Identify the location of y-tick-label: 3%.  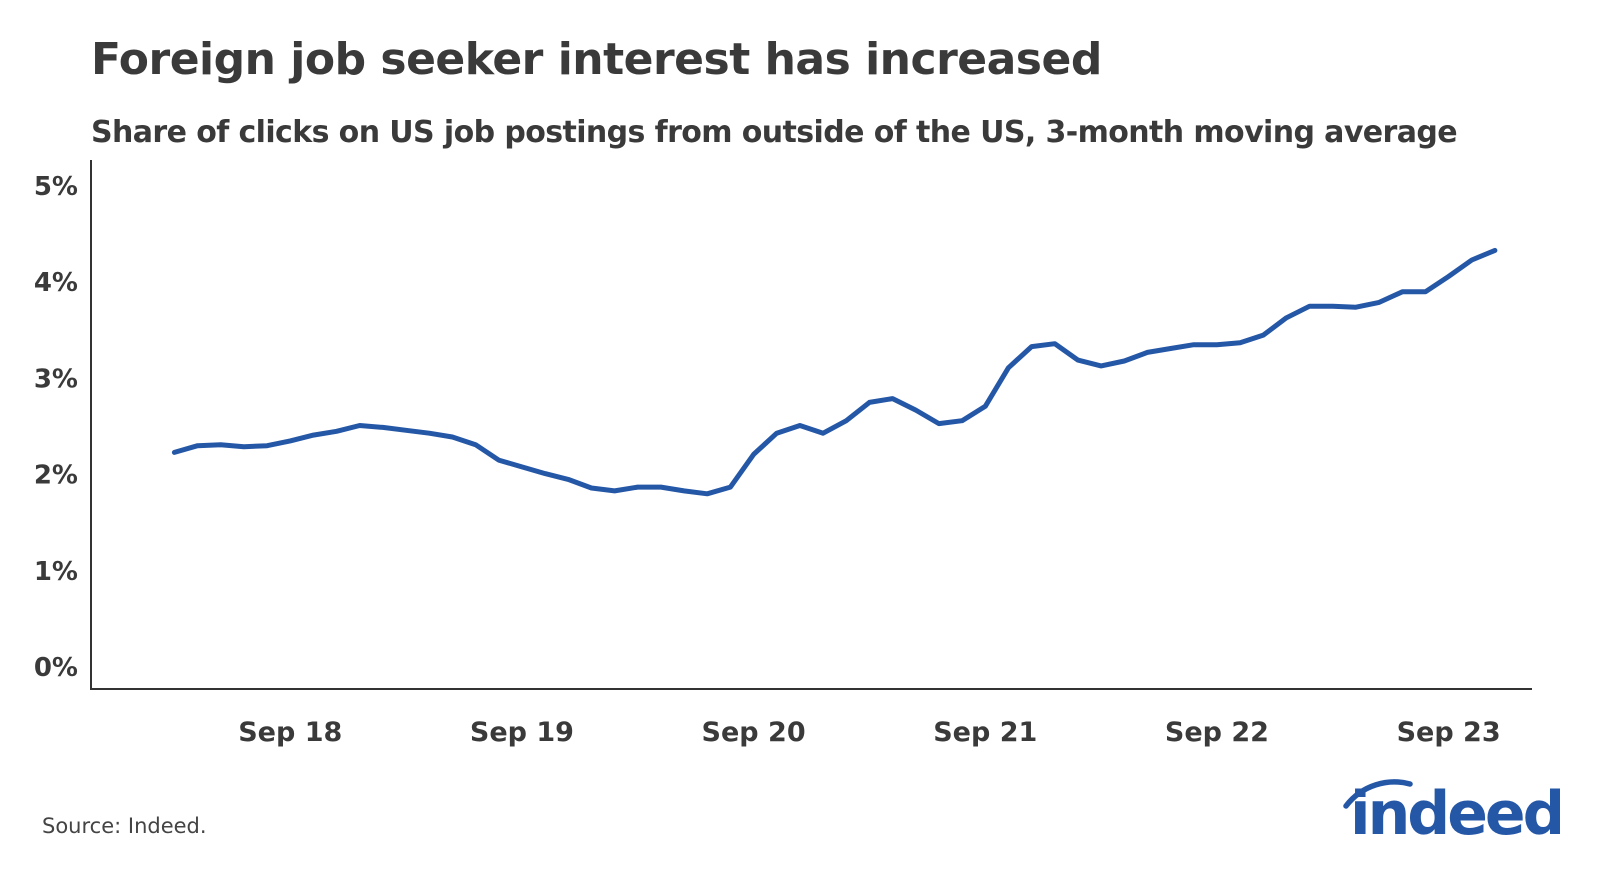
(56, 379).